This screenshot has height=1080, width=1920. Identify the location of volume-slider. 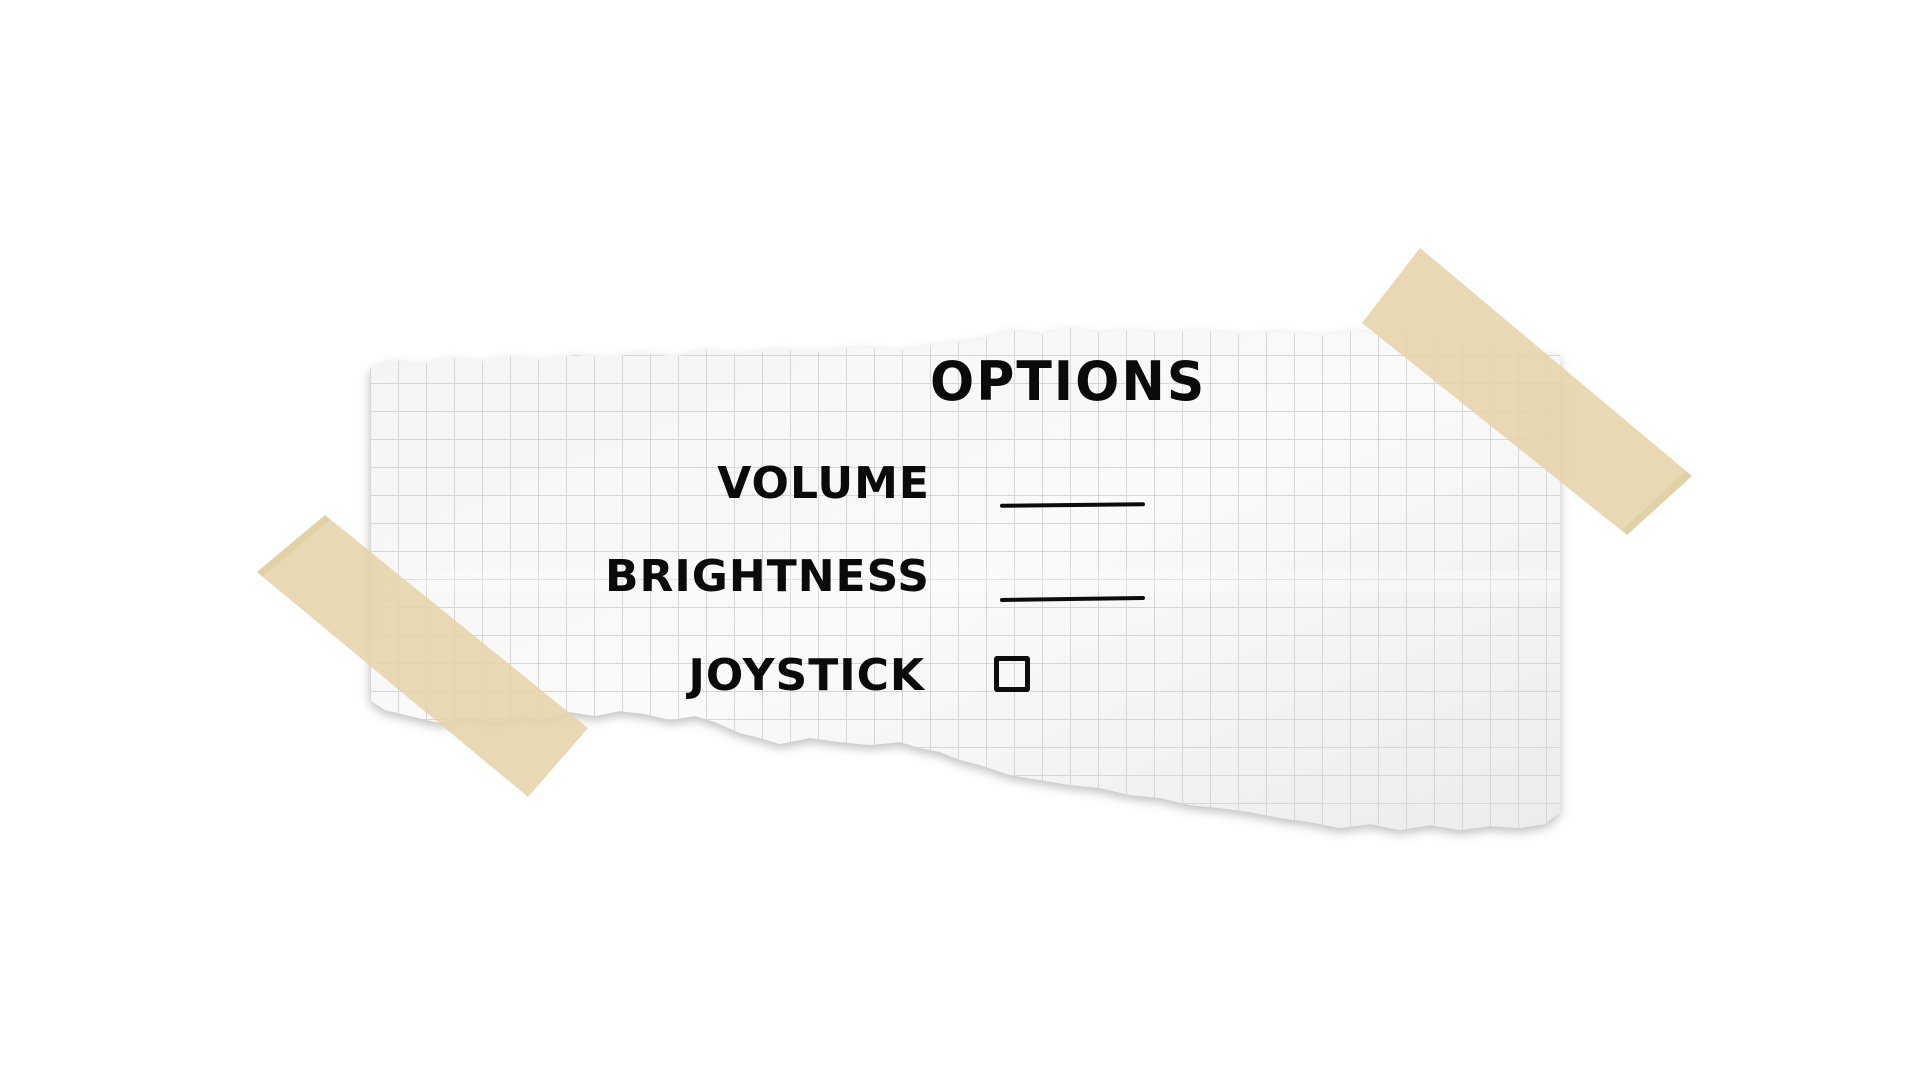
(1072, 505).